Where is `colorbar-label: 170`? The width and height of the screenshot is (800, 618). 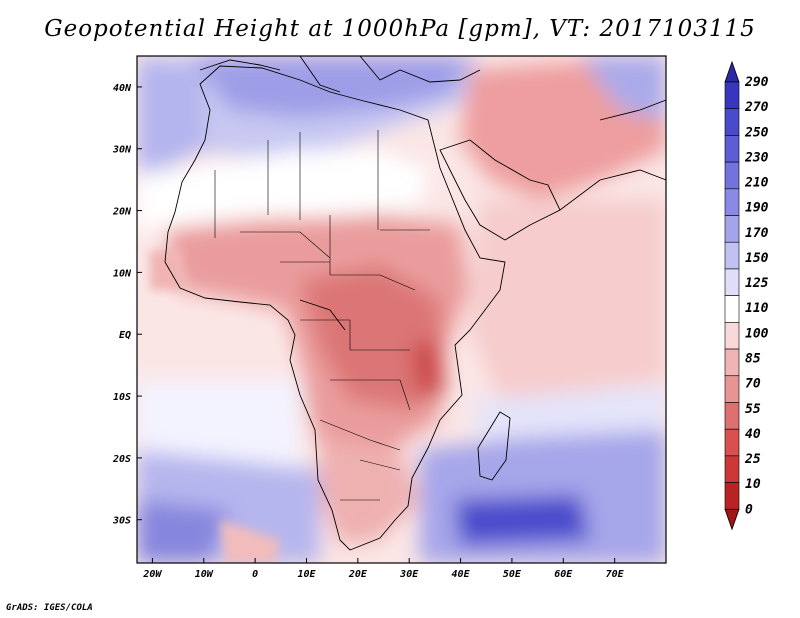
colorbar-label: 170 is located at coordinates (757, 233).